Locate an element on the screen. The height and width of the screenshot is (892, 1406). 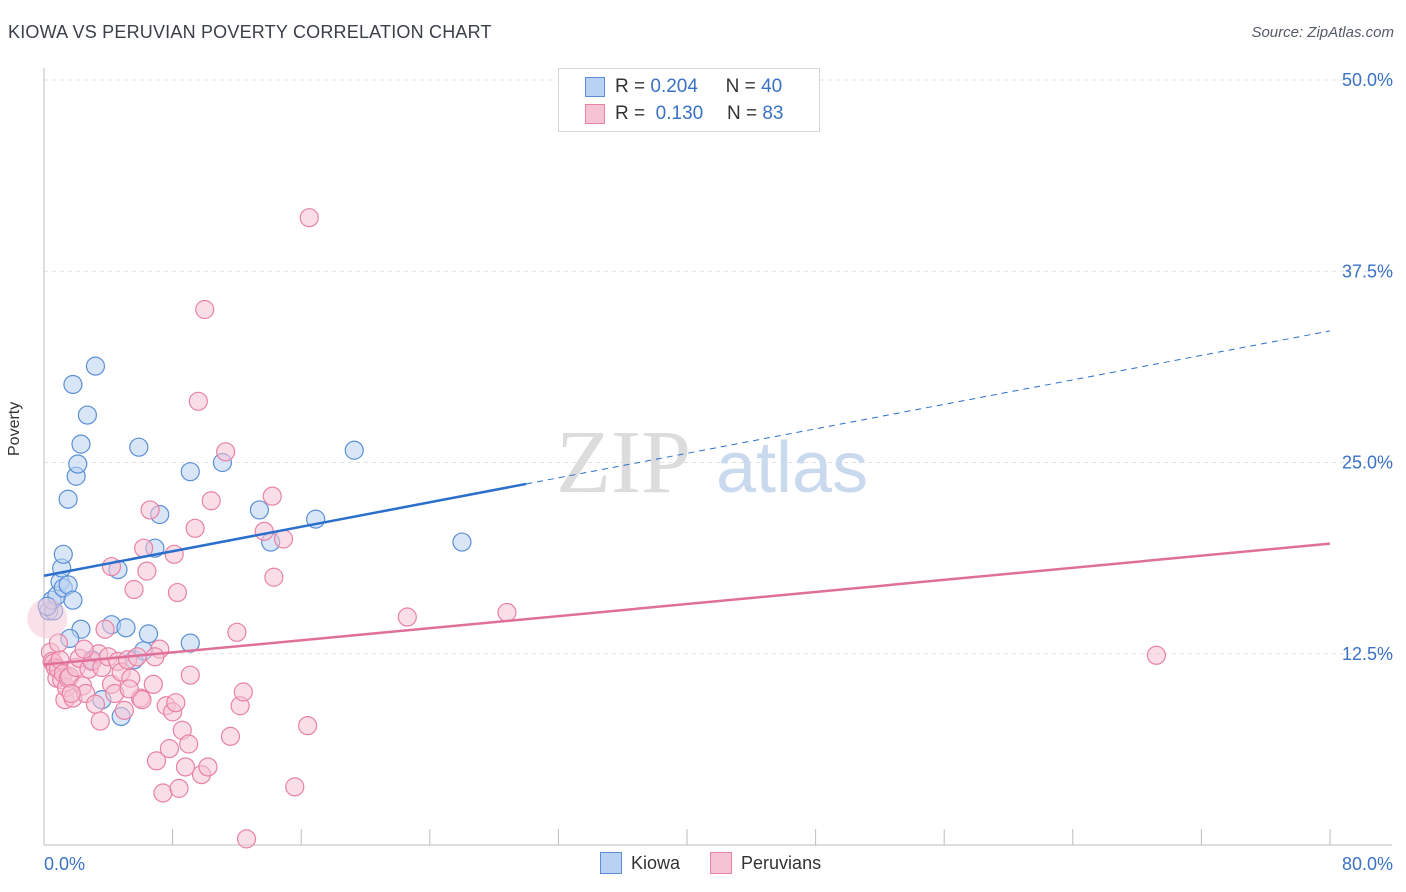
source-label: Source: ZipAtlas.com is located at coordinates (1322, 32).